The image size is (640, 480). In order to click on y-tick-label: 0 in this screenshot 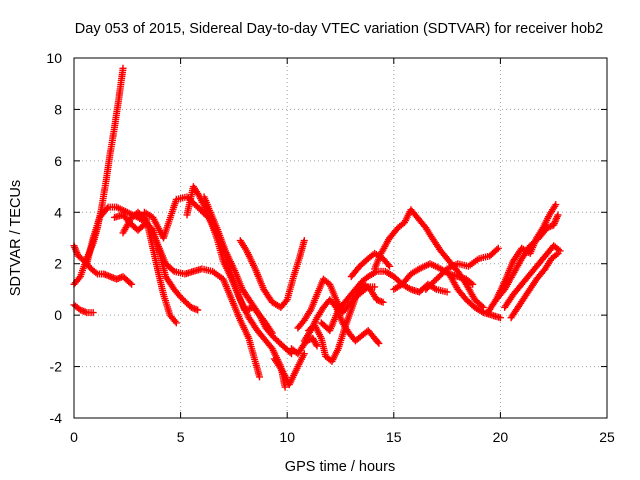, I will do `click(58, 315)`.